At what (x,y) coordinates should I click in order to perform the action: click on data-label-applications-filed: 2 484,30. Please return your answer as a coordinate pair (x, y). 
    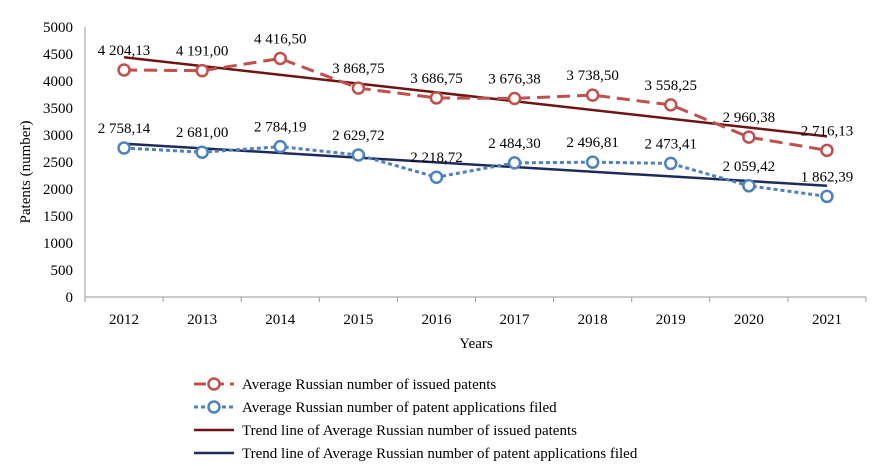
    Looking at the image, I should click on (514, 144).